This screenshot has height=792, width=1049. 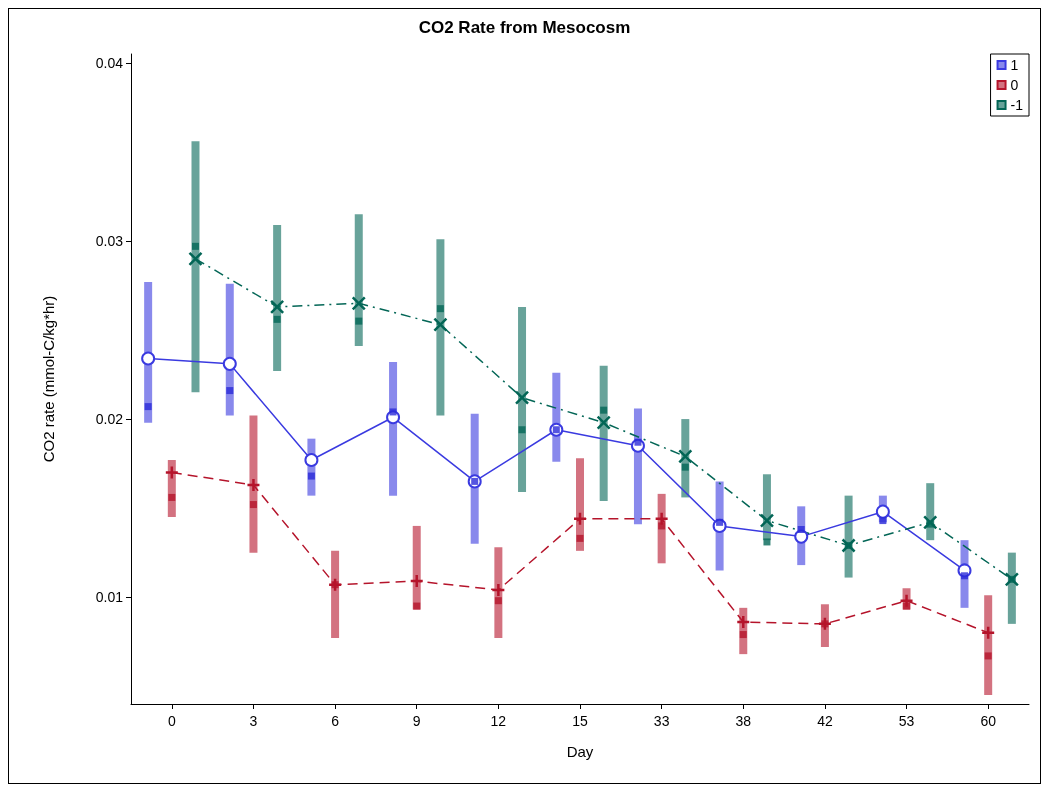 I want to click on y-tick-label: 0.04, so click(x=109, y=62).